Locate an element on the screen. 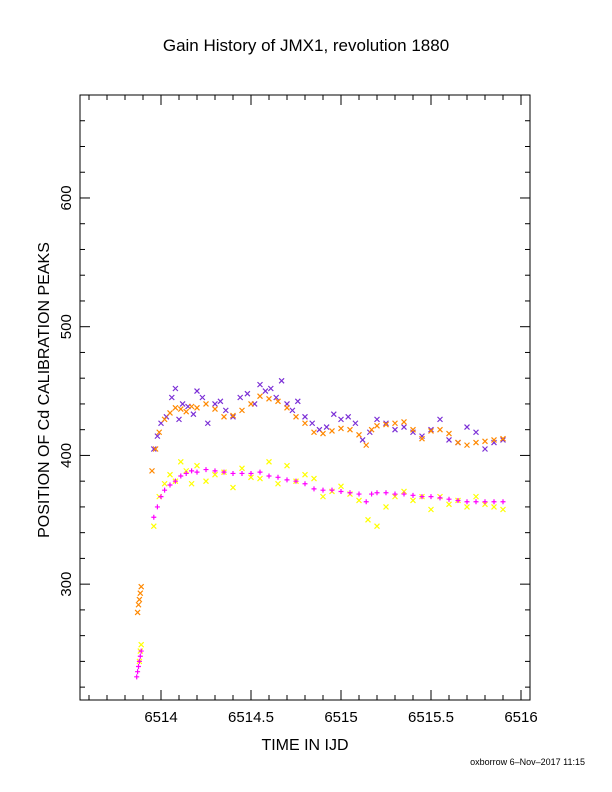 This screenshot has width=612, height=792. footer-timestamp: oxborrow 6–Nov–2017 11:15 is located at coordinates (527, 762).